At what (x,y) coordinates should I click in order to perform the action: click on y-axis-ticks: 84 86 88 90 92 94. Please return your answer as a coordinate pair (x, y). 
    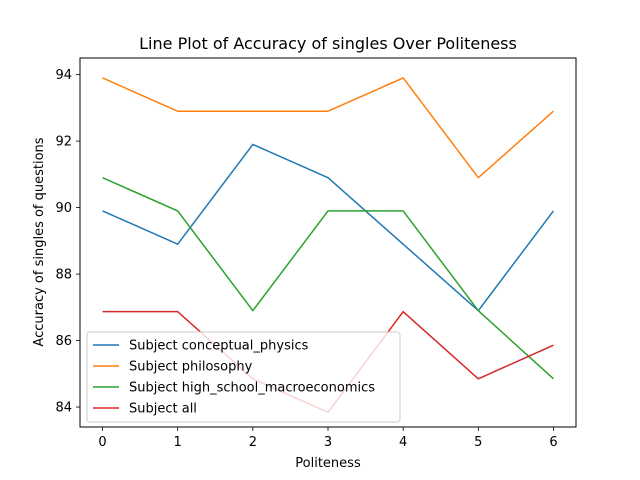
    Looking at the image, I should click on (67, 242).